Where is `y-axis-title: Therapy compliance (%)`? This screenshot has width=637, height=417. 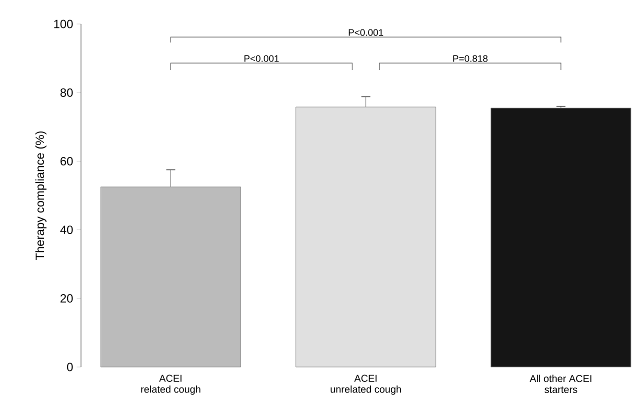
y-axis-title: Therapy compliance (%) is located at coordinates (40, 195).